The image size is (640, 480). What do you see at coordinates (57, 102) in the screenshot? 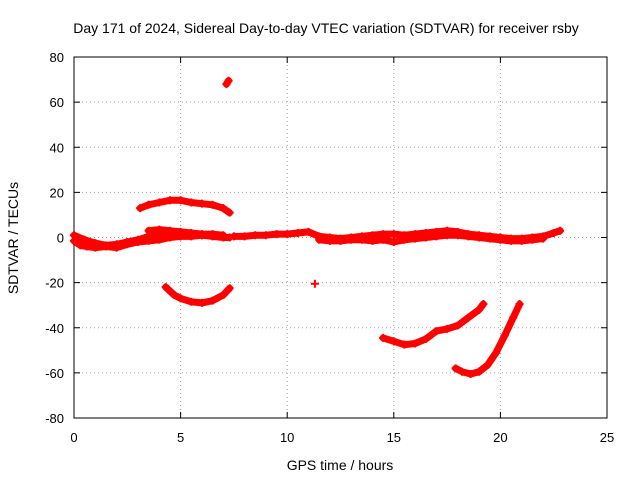
I see `y-tick-label: 60` at bounding box center [57, 102].